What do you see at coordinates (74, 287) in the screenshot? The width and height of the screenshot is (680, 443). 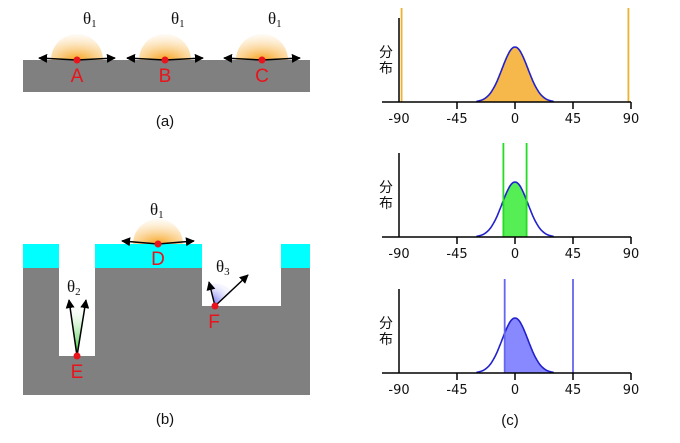 I see `theta-e: θ2` at bounding box center [74, 287].